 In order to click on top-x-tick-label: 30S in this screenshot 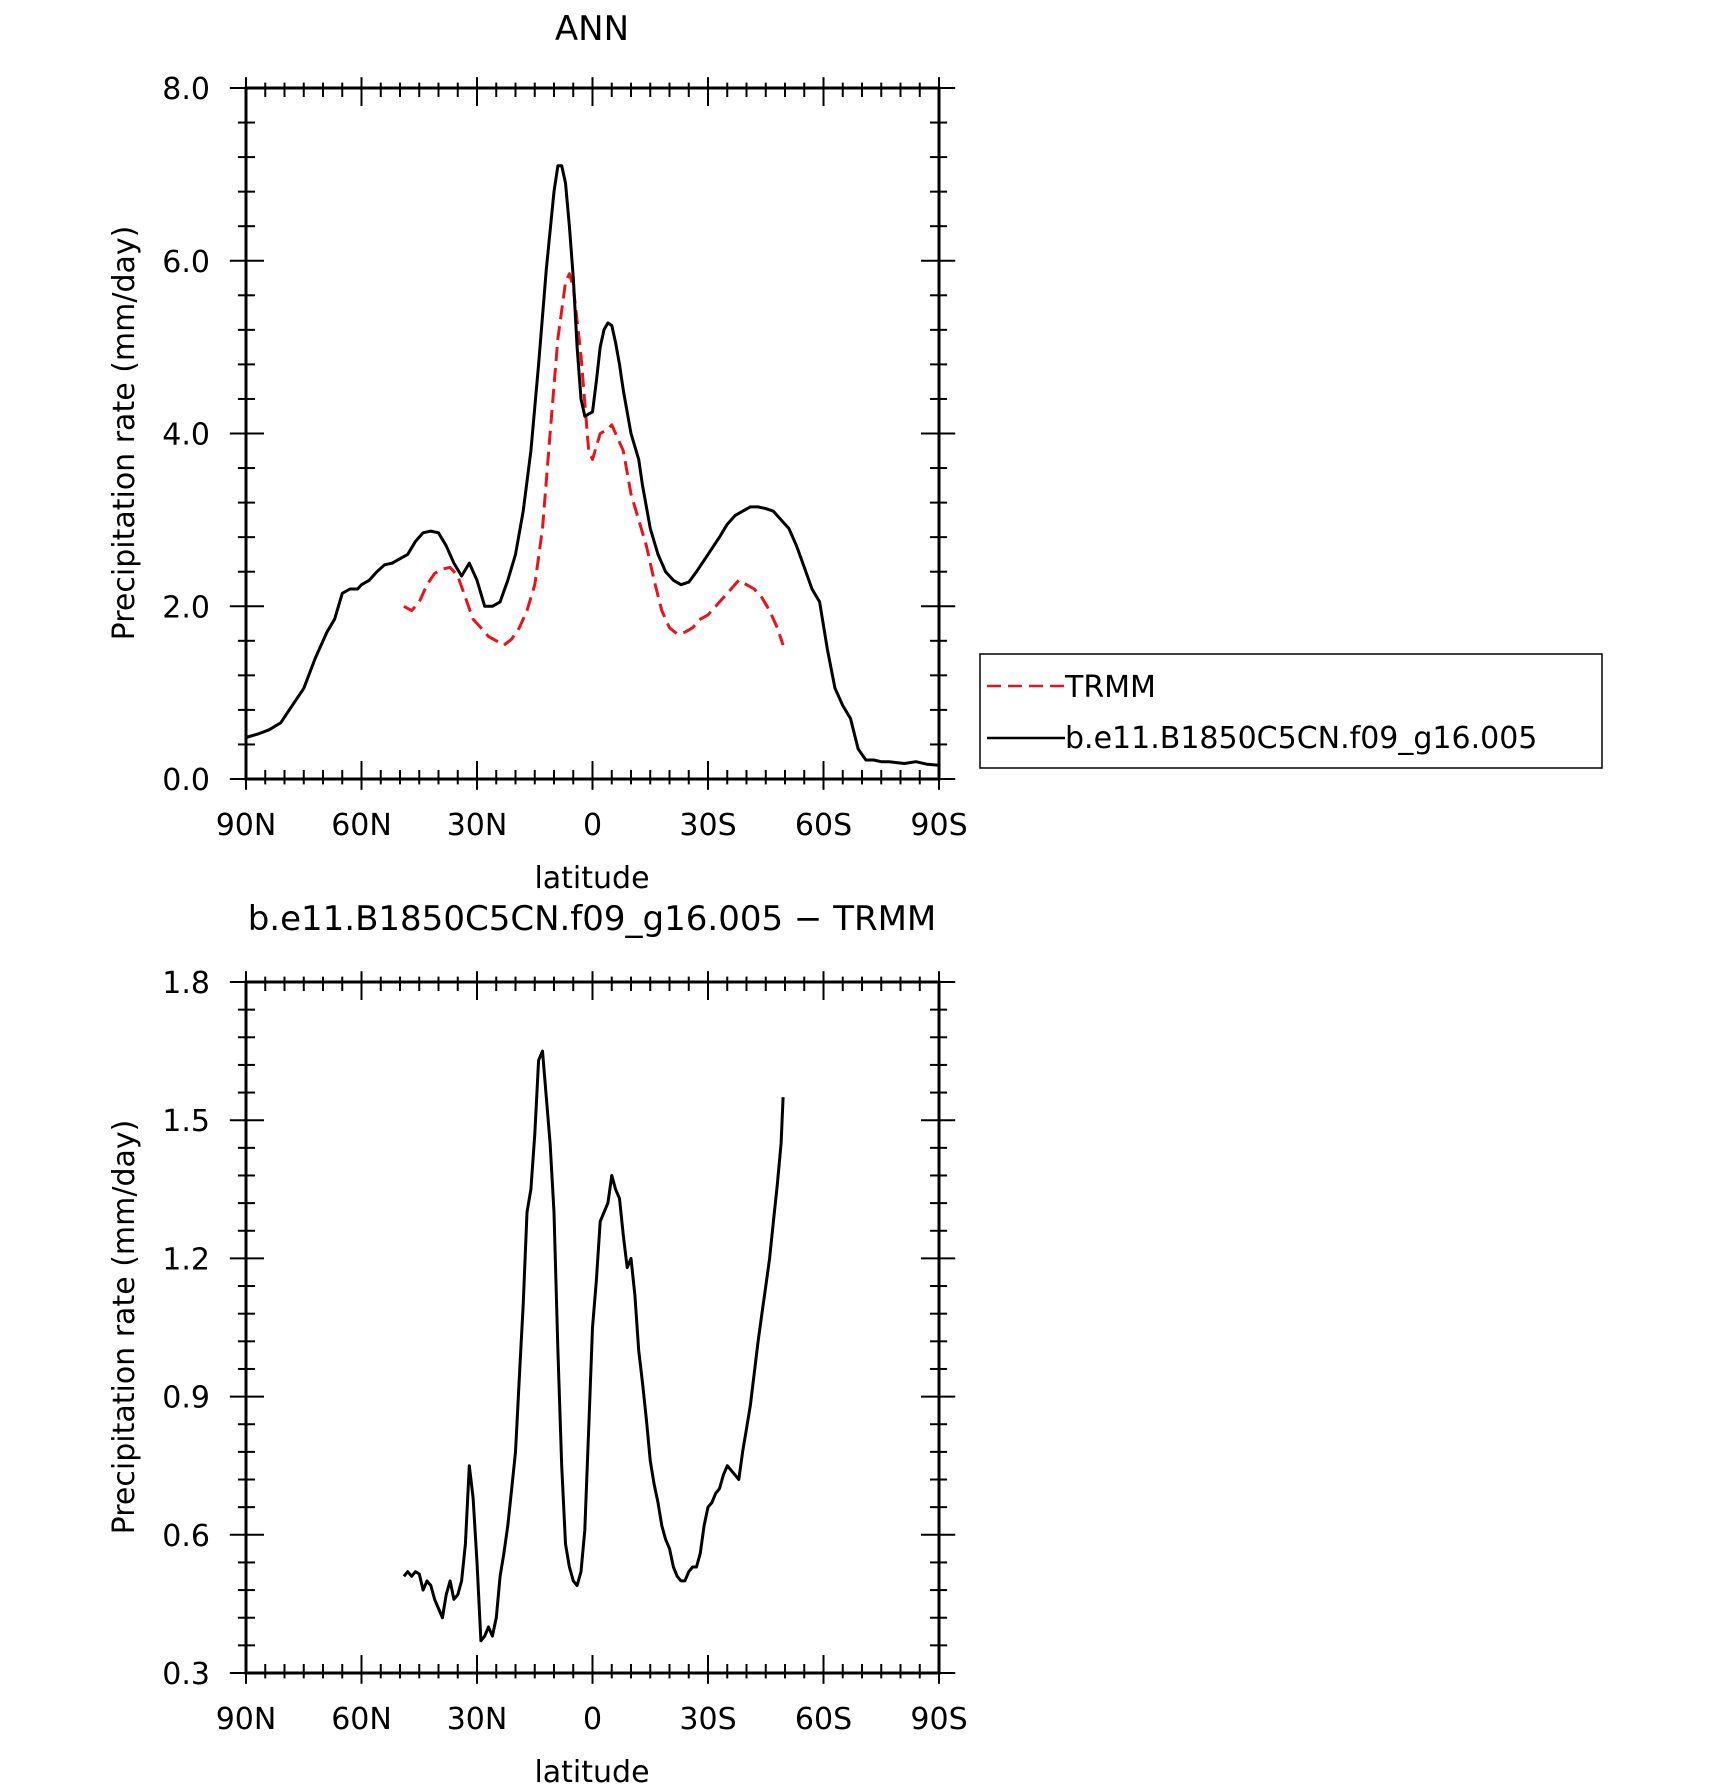, I will do `click(707, 825)`.